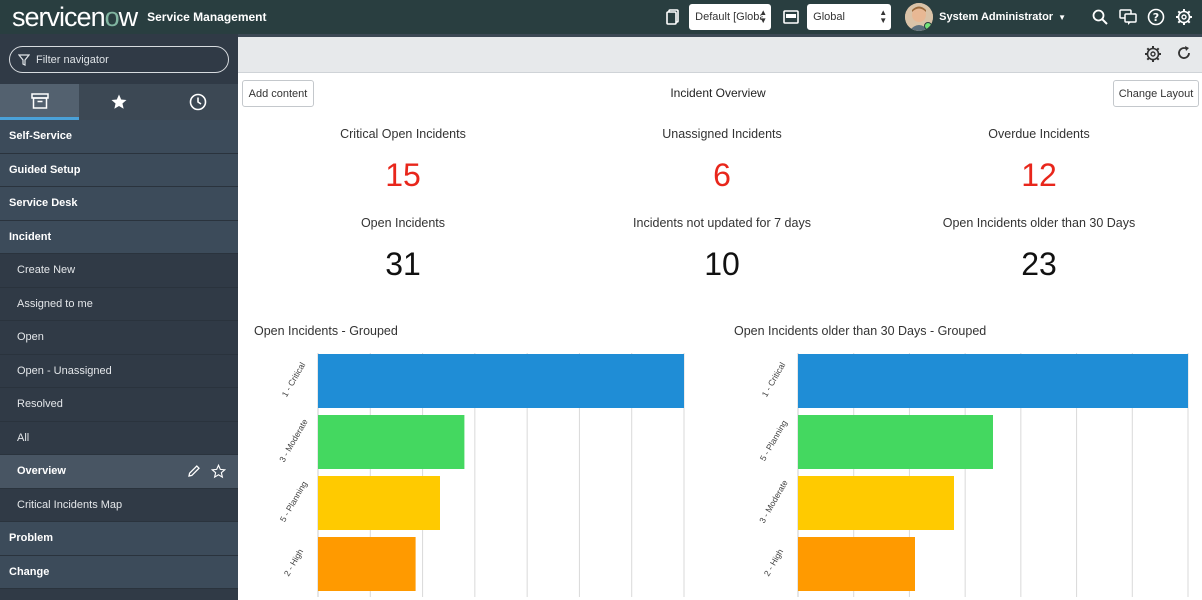 This screenshot has height=600, width=1202. What do you see at coordinates (1153, 54) in the screenshot?
I see `homepage-settings-gear-icon` at bounding box center [1153, 54].